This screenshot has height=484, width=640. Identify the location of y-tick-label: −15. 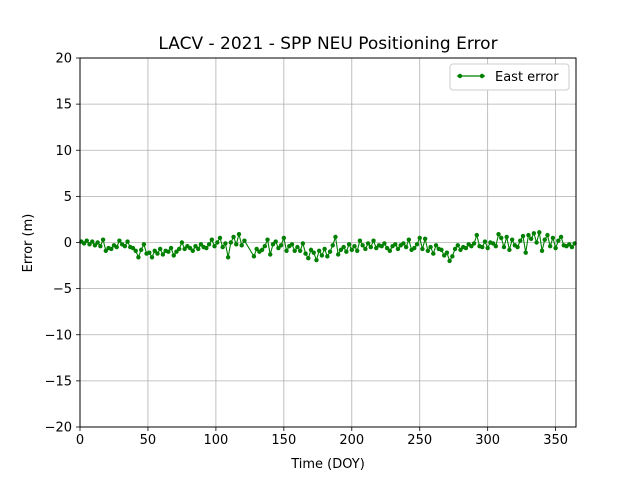
(58, 381).